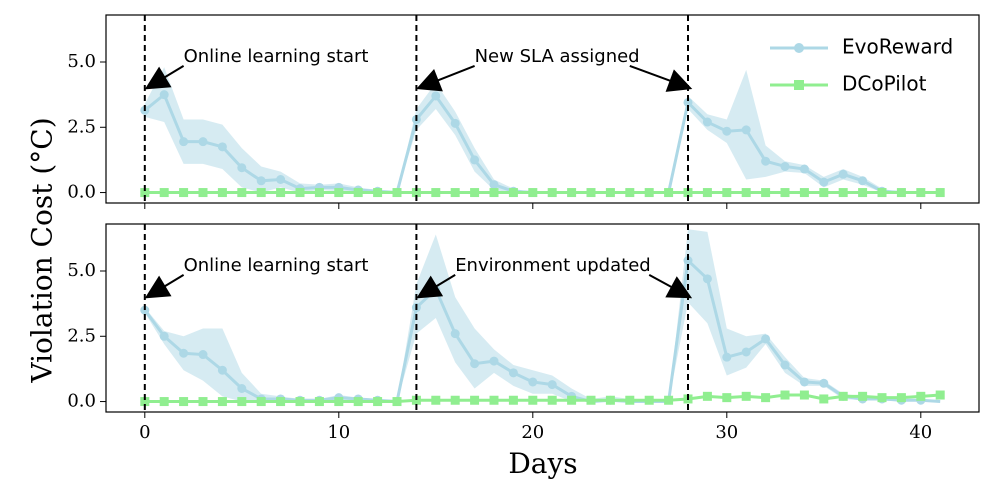 This screenshot has width=996, height=498. What do you see at coordinates (897, 47) in the screenshot?
I see `legend-label-evoreward: EvoReward` at bounding box center [897, 47].